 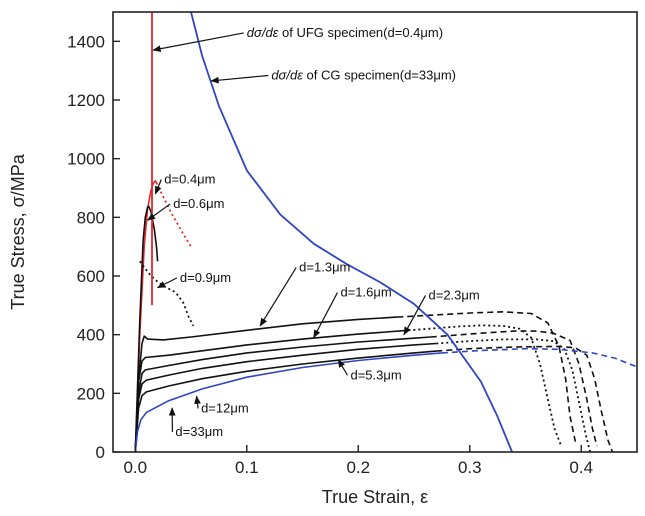 What do you see at coordinates (375, 497) in the screenshot?
I see `x-axis-label: True Strain, ε` at bounding box center [375, 497].